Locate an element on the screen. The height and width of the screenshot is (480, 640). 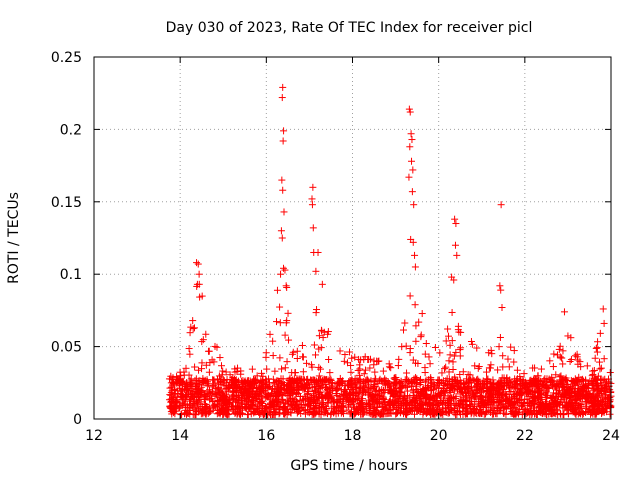
y-tick-label: 0.25 is located at coordinates (66, 58).